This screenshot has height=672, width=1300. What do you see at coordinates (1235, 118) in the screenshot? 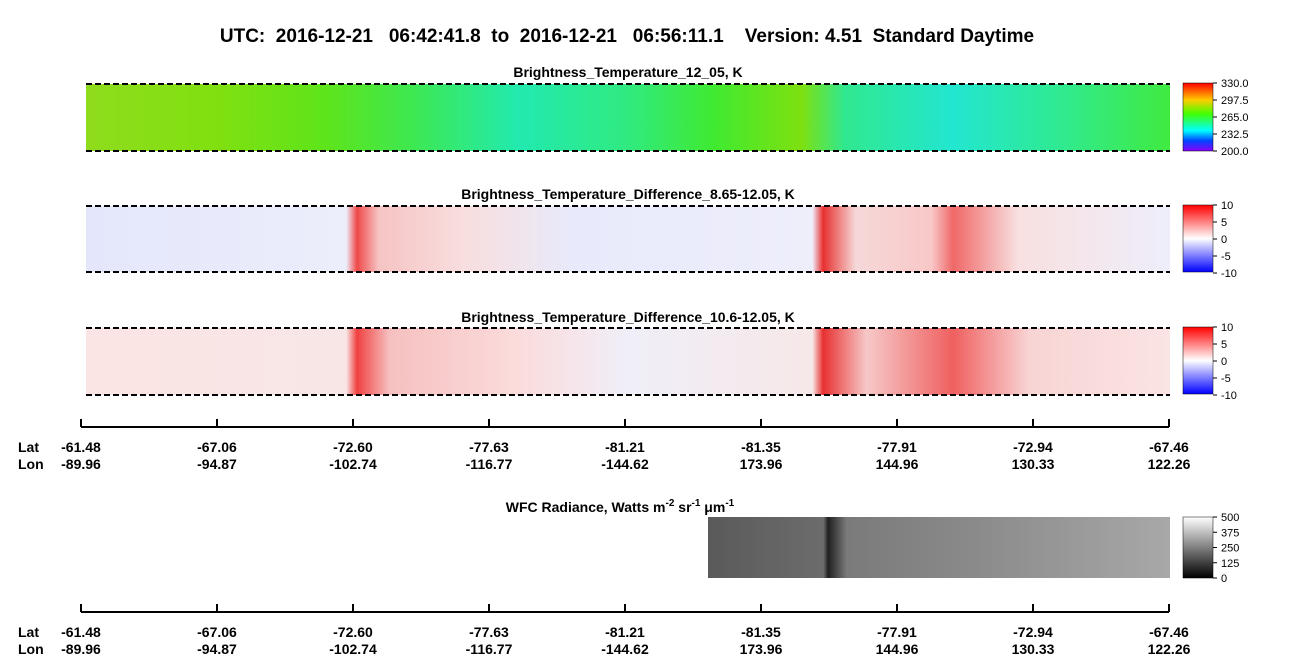
I see `colorbar-label: 265.0` at bounding box center [1235, 118].